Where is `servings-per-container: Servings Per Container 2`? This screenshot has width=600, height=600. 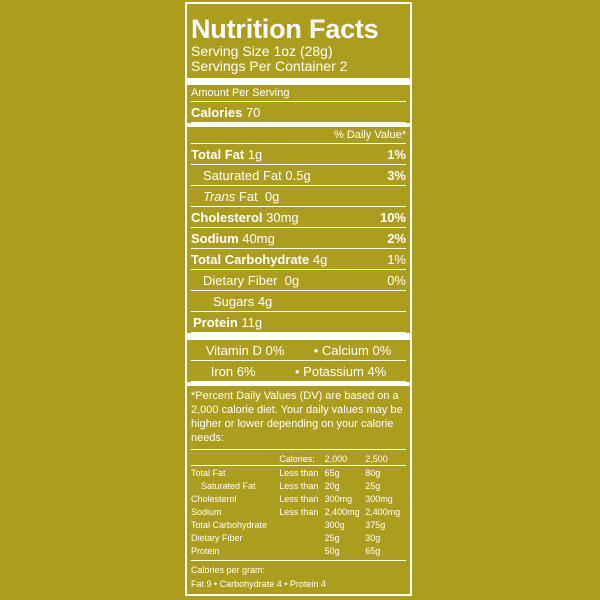
servings-per-container: Servings Per Container 2 is located at coordinates (269, 66).